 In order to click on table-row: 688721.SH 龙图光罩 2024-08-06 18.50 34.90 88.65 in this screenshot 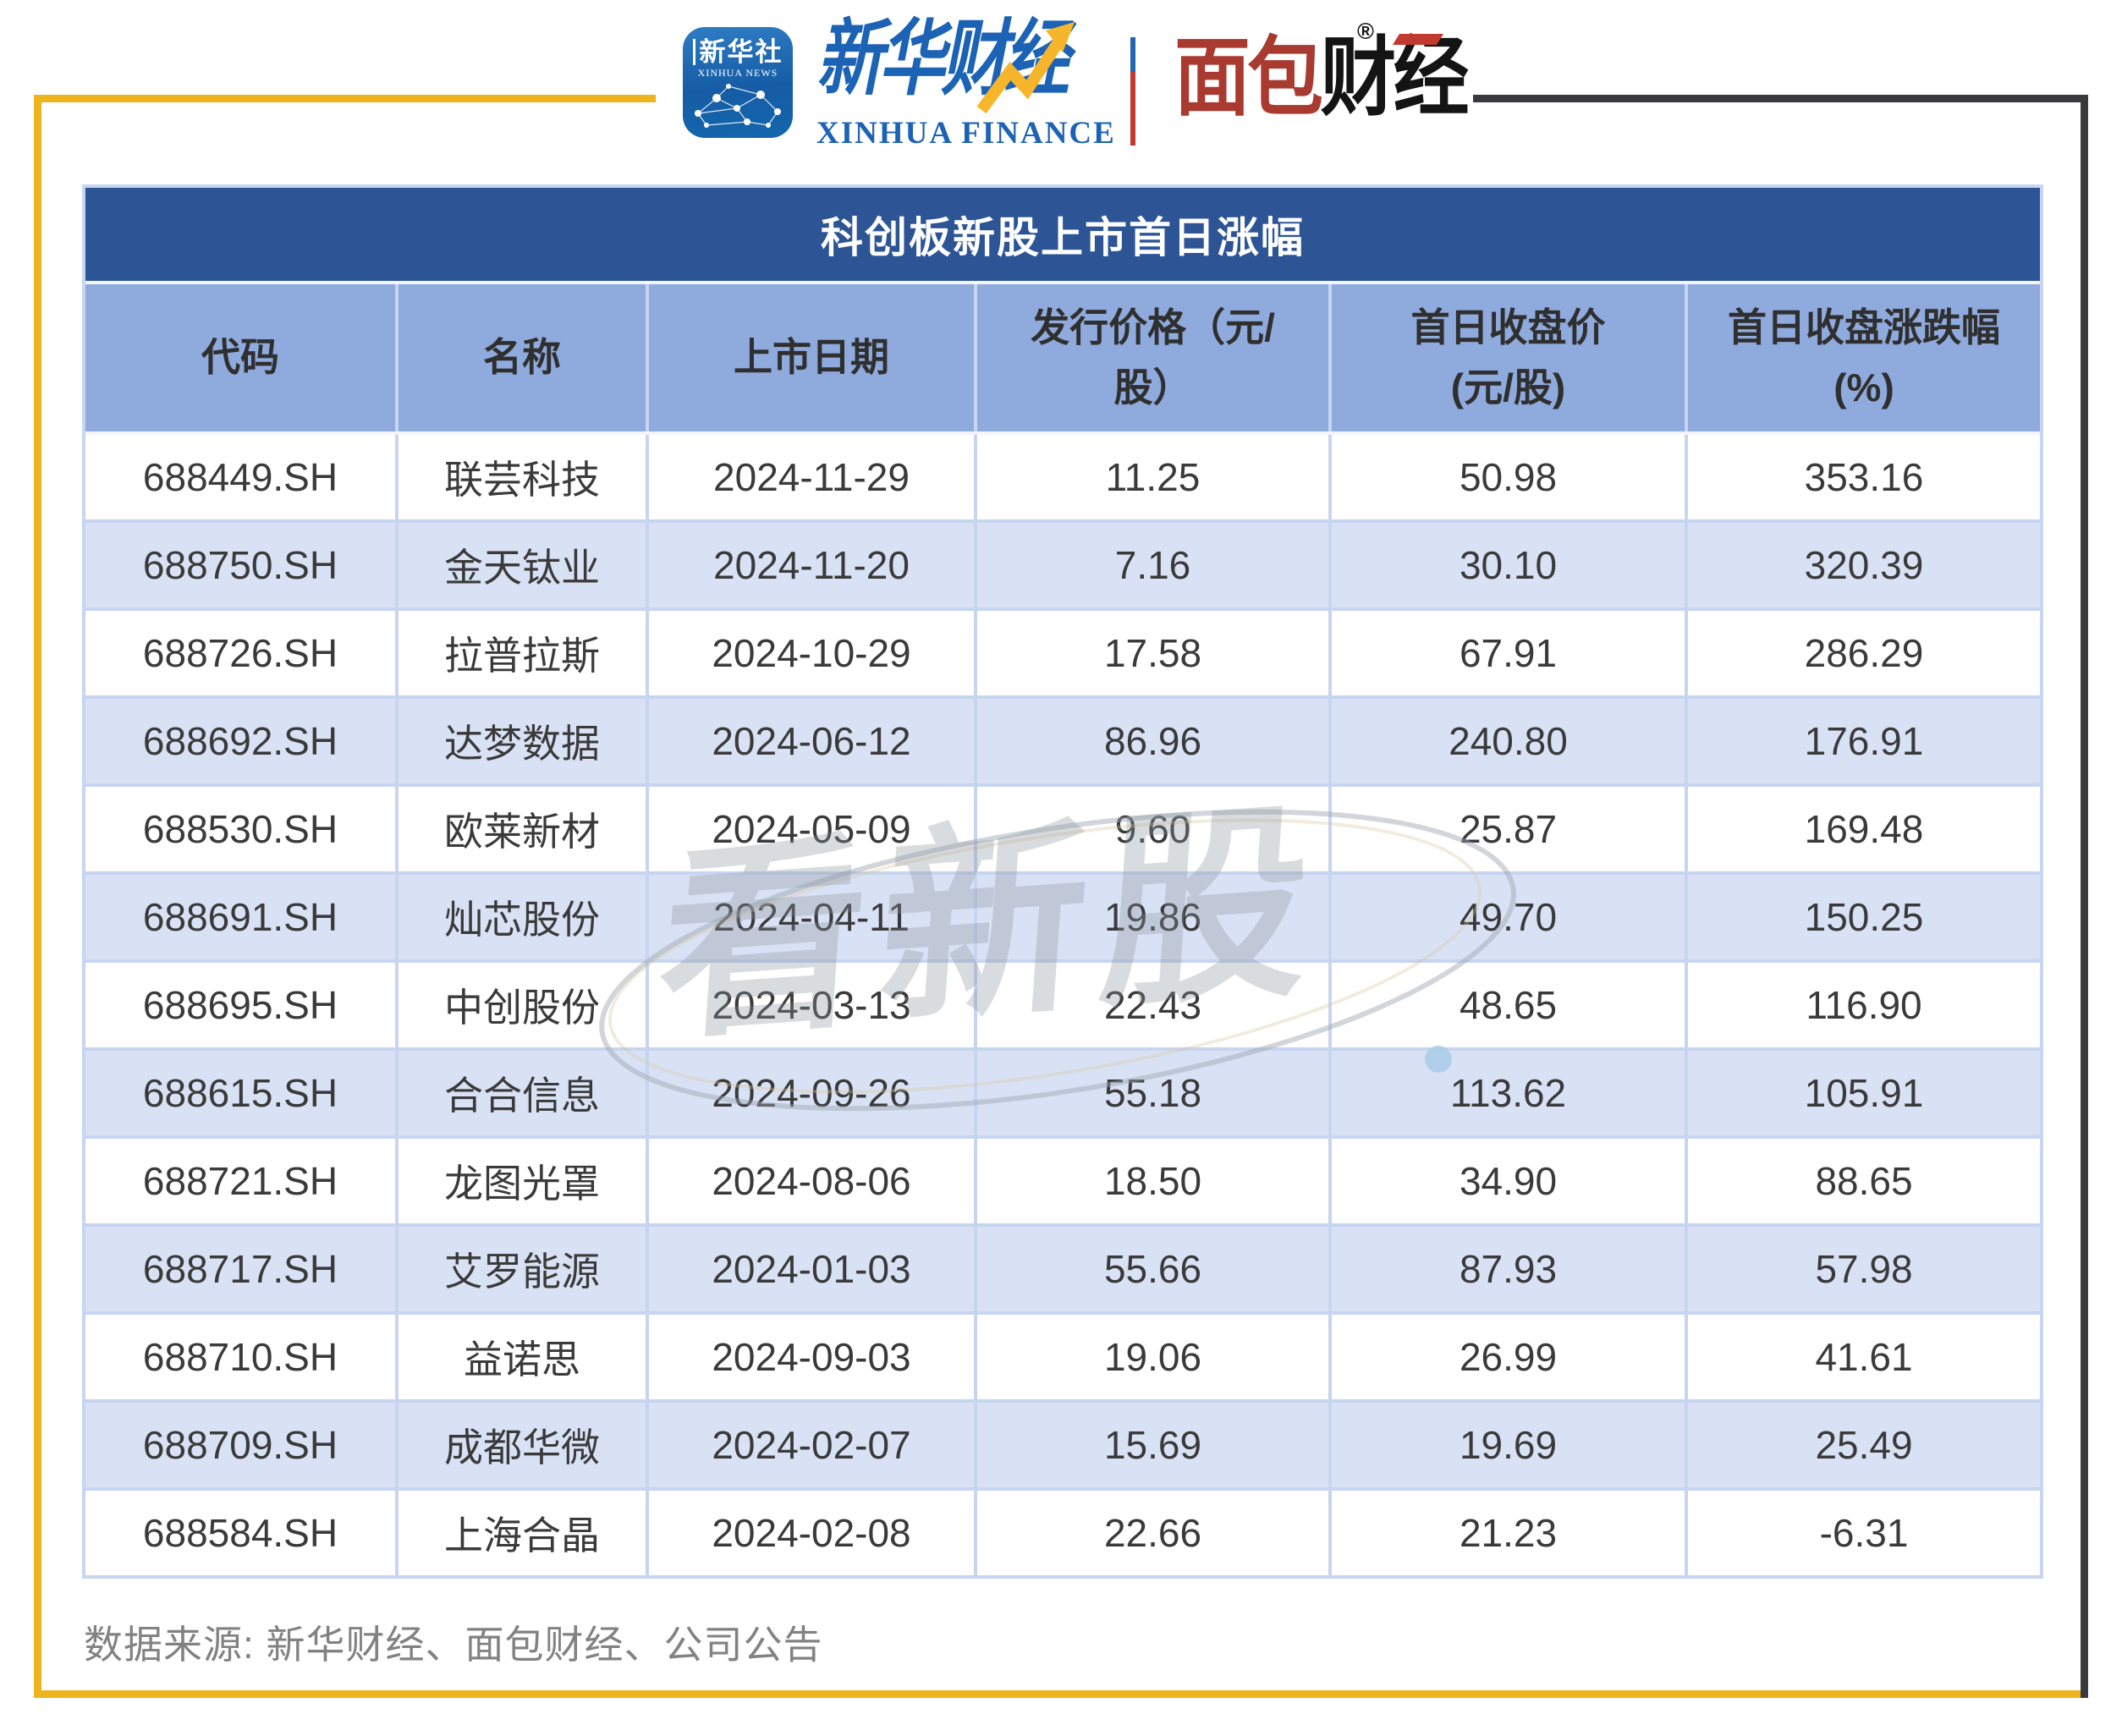, I will do `click(1062, 1181)`.